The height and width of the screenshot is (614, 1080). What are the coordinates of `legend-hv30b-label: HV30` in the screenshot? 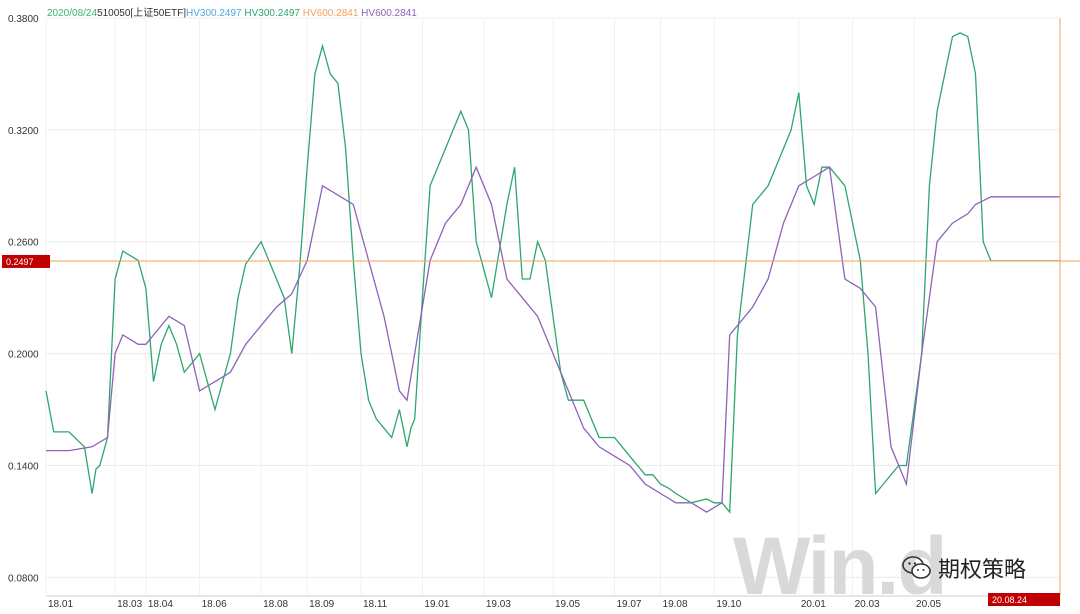 It's located at (257, 13).